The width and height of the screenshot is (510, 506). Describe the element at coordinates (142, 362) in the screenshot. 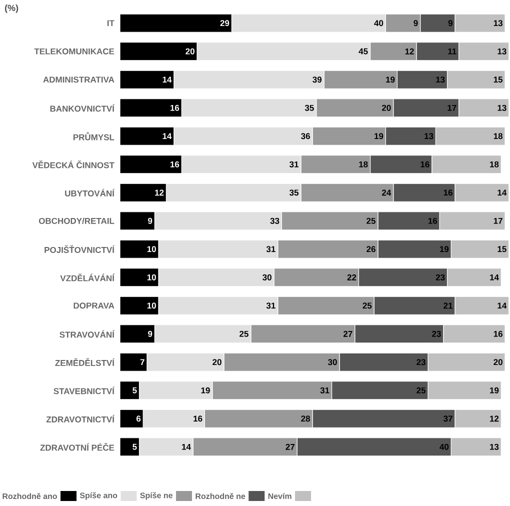

I see `data-label: 7` at that location.